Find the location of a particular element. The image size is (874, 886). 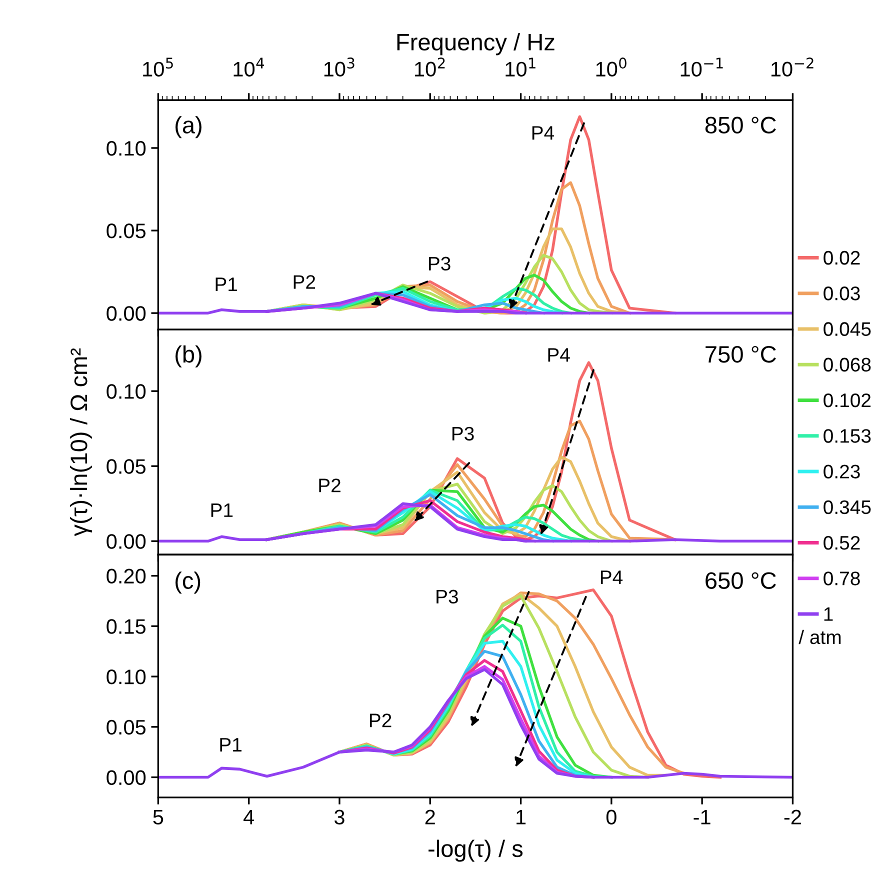

x-tick-label: 3 is located at coordinates (339, 817).